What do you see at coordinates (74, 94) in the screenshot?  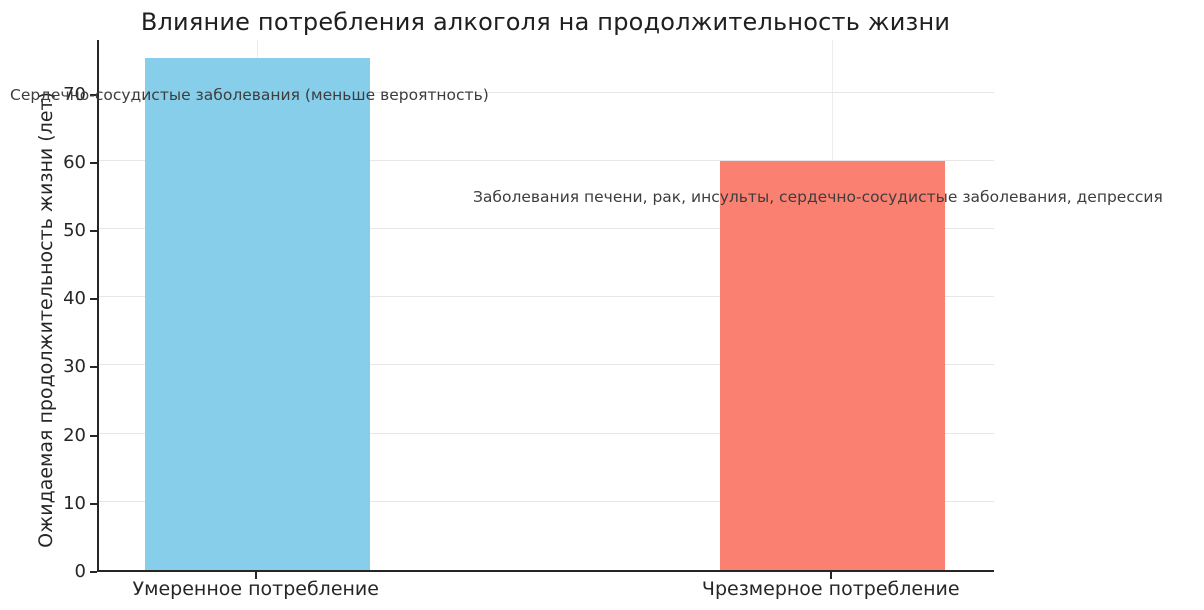 I see `y-axis-tick-label: 70` at bounding box center [74, 94].